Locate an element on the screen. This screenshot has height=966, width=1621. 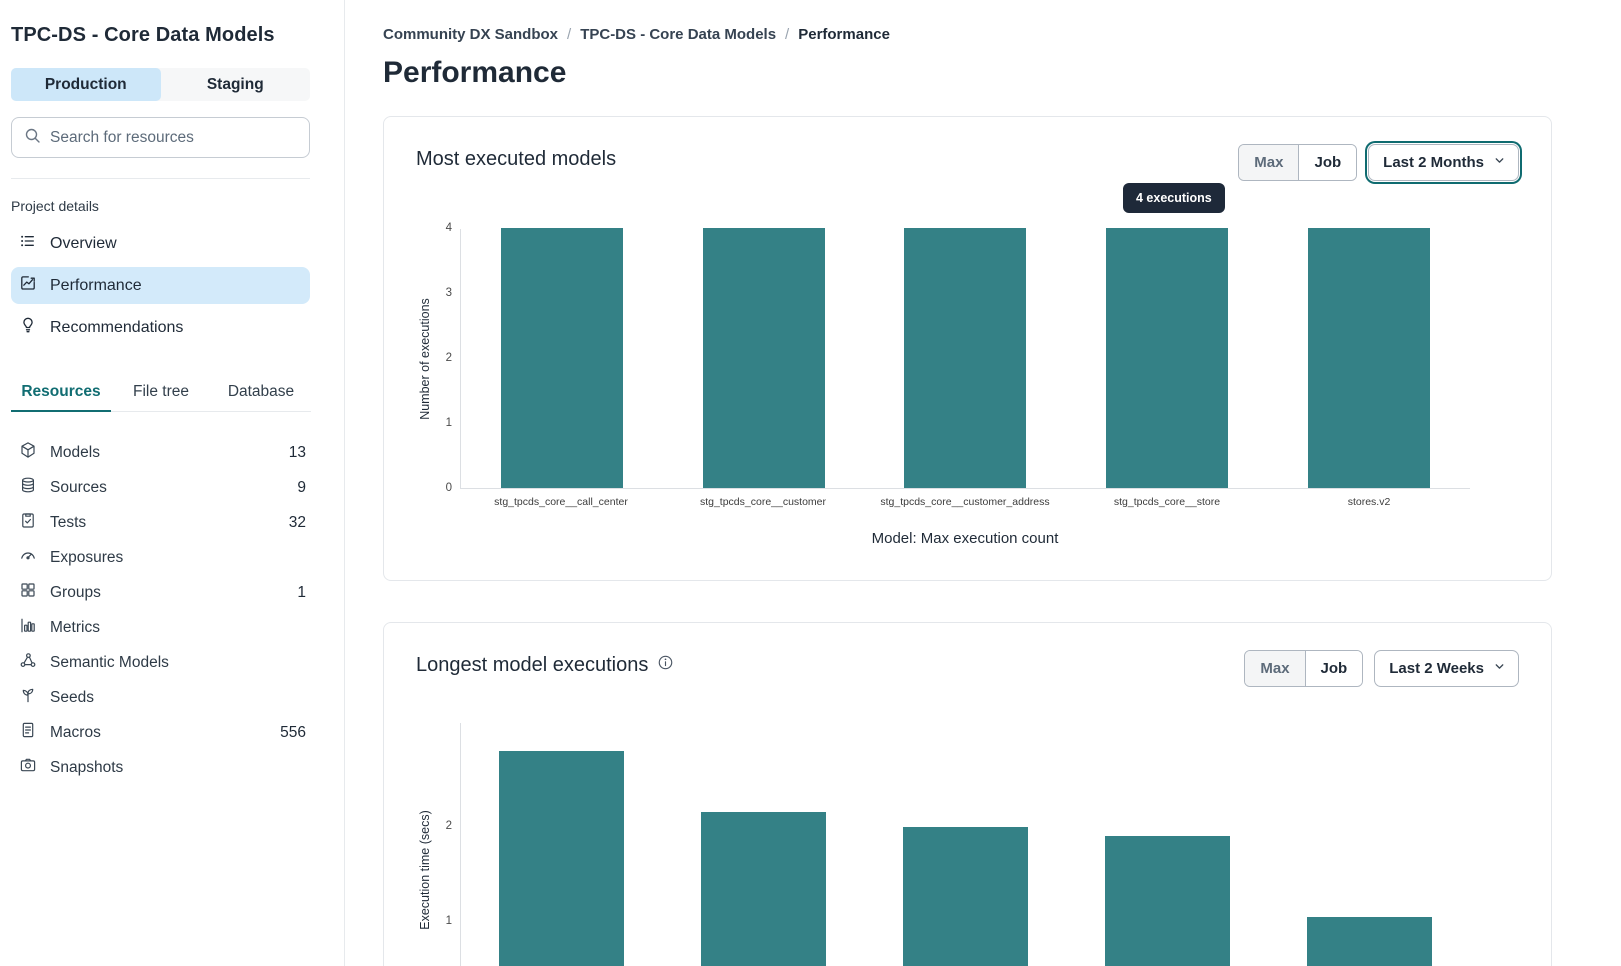
sidebar-item-performance: Performance is located at coordinates (160, 285).